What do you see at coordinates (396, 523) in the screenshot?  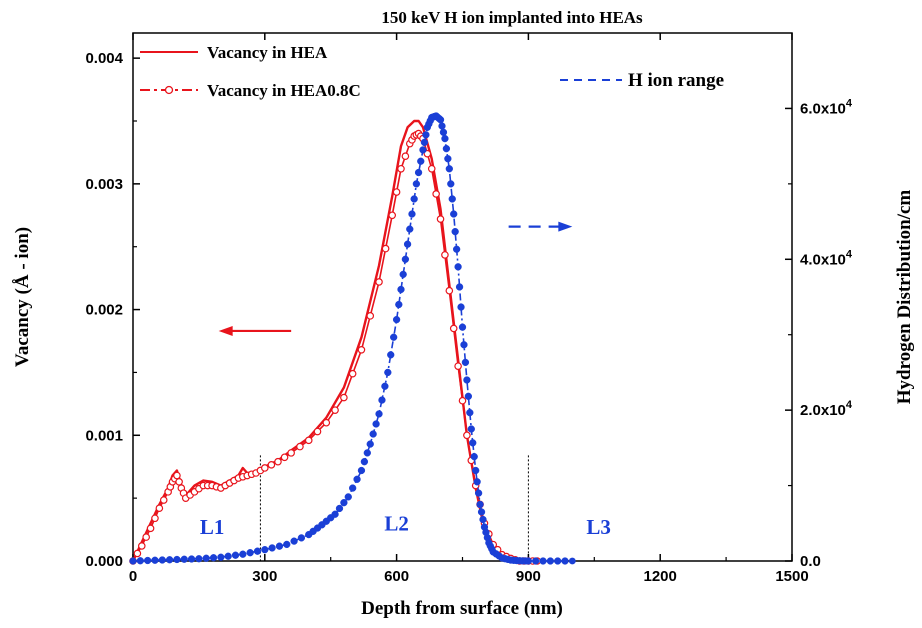 I see `region-label-l2: L2` at bounding box center [396, 523].